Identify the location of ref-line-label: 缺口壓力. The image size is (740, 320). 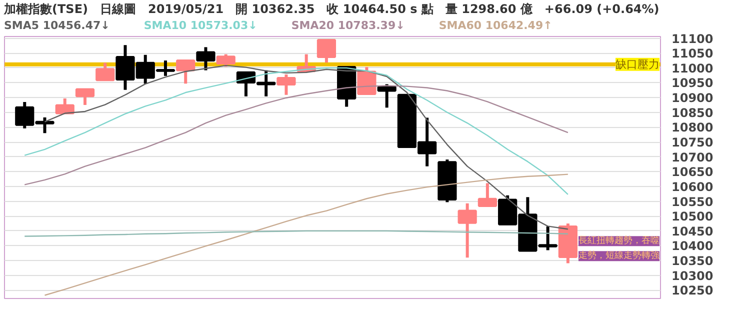
(637, 64).